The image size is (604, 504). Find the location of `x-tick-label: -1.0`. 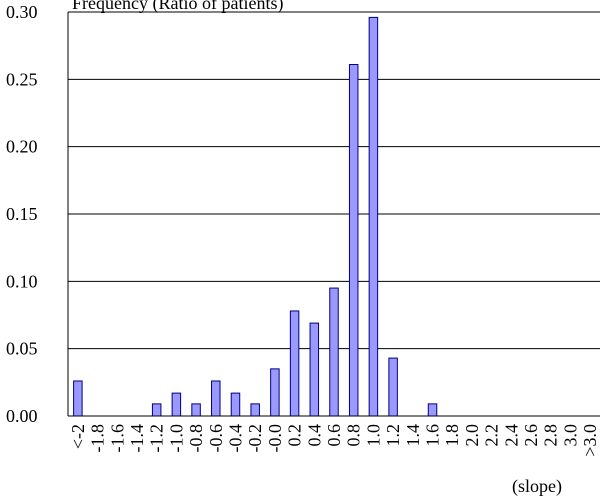

x-tick-label: -1.0 is located at coordinates (176, 438).